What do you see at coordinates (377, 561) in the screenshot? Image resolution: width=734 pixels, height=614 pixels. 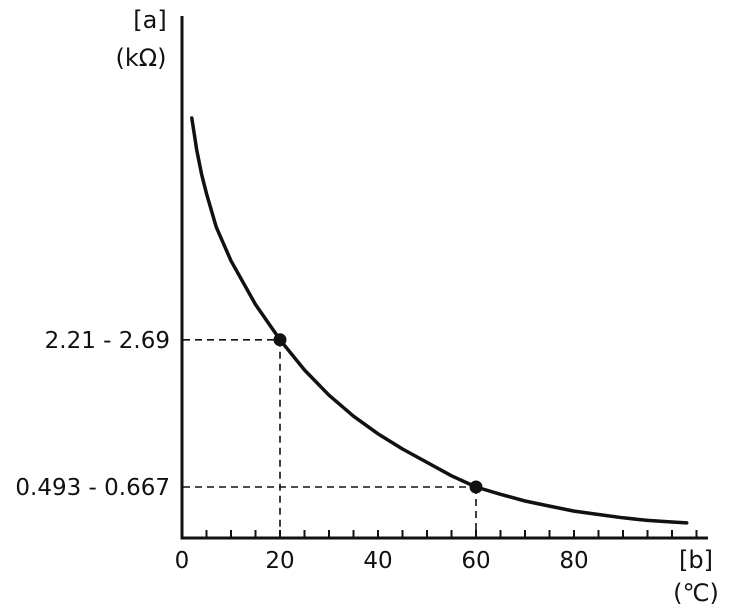 I see `x-axis-tick-label: 40` at bounding box center [377, 561].